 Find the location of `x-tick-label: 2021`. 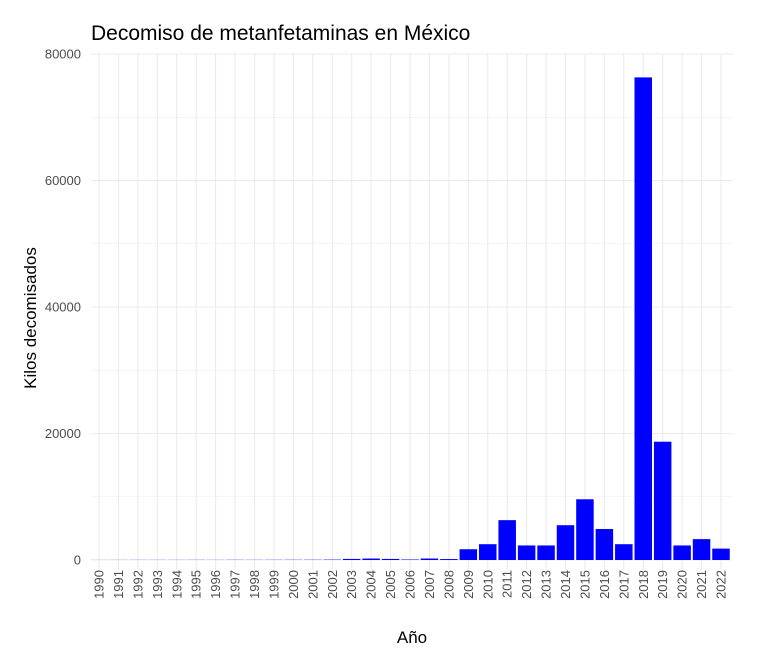

x-tick-label: 2021 is located at coordinates (701, 584).